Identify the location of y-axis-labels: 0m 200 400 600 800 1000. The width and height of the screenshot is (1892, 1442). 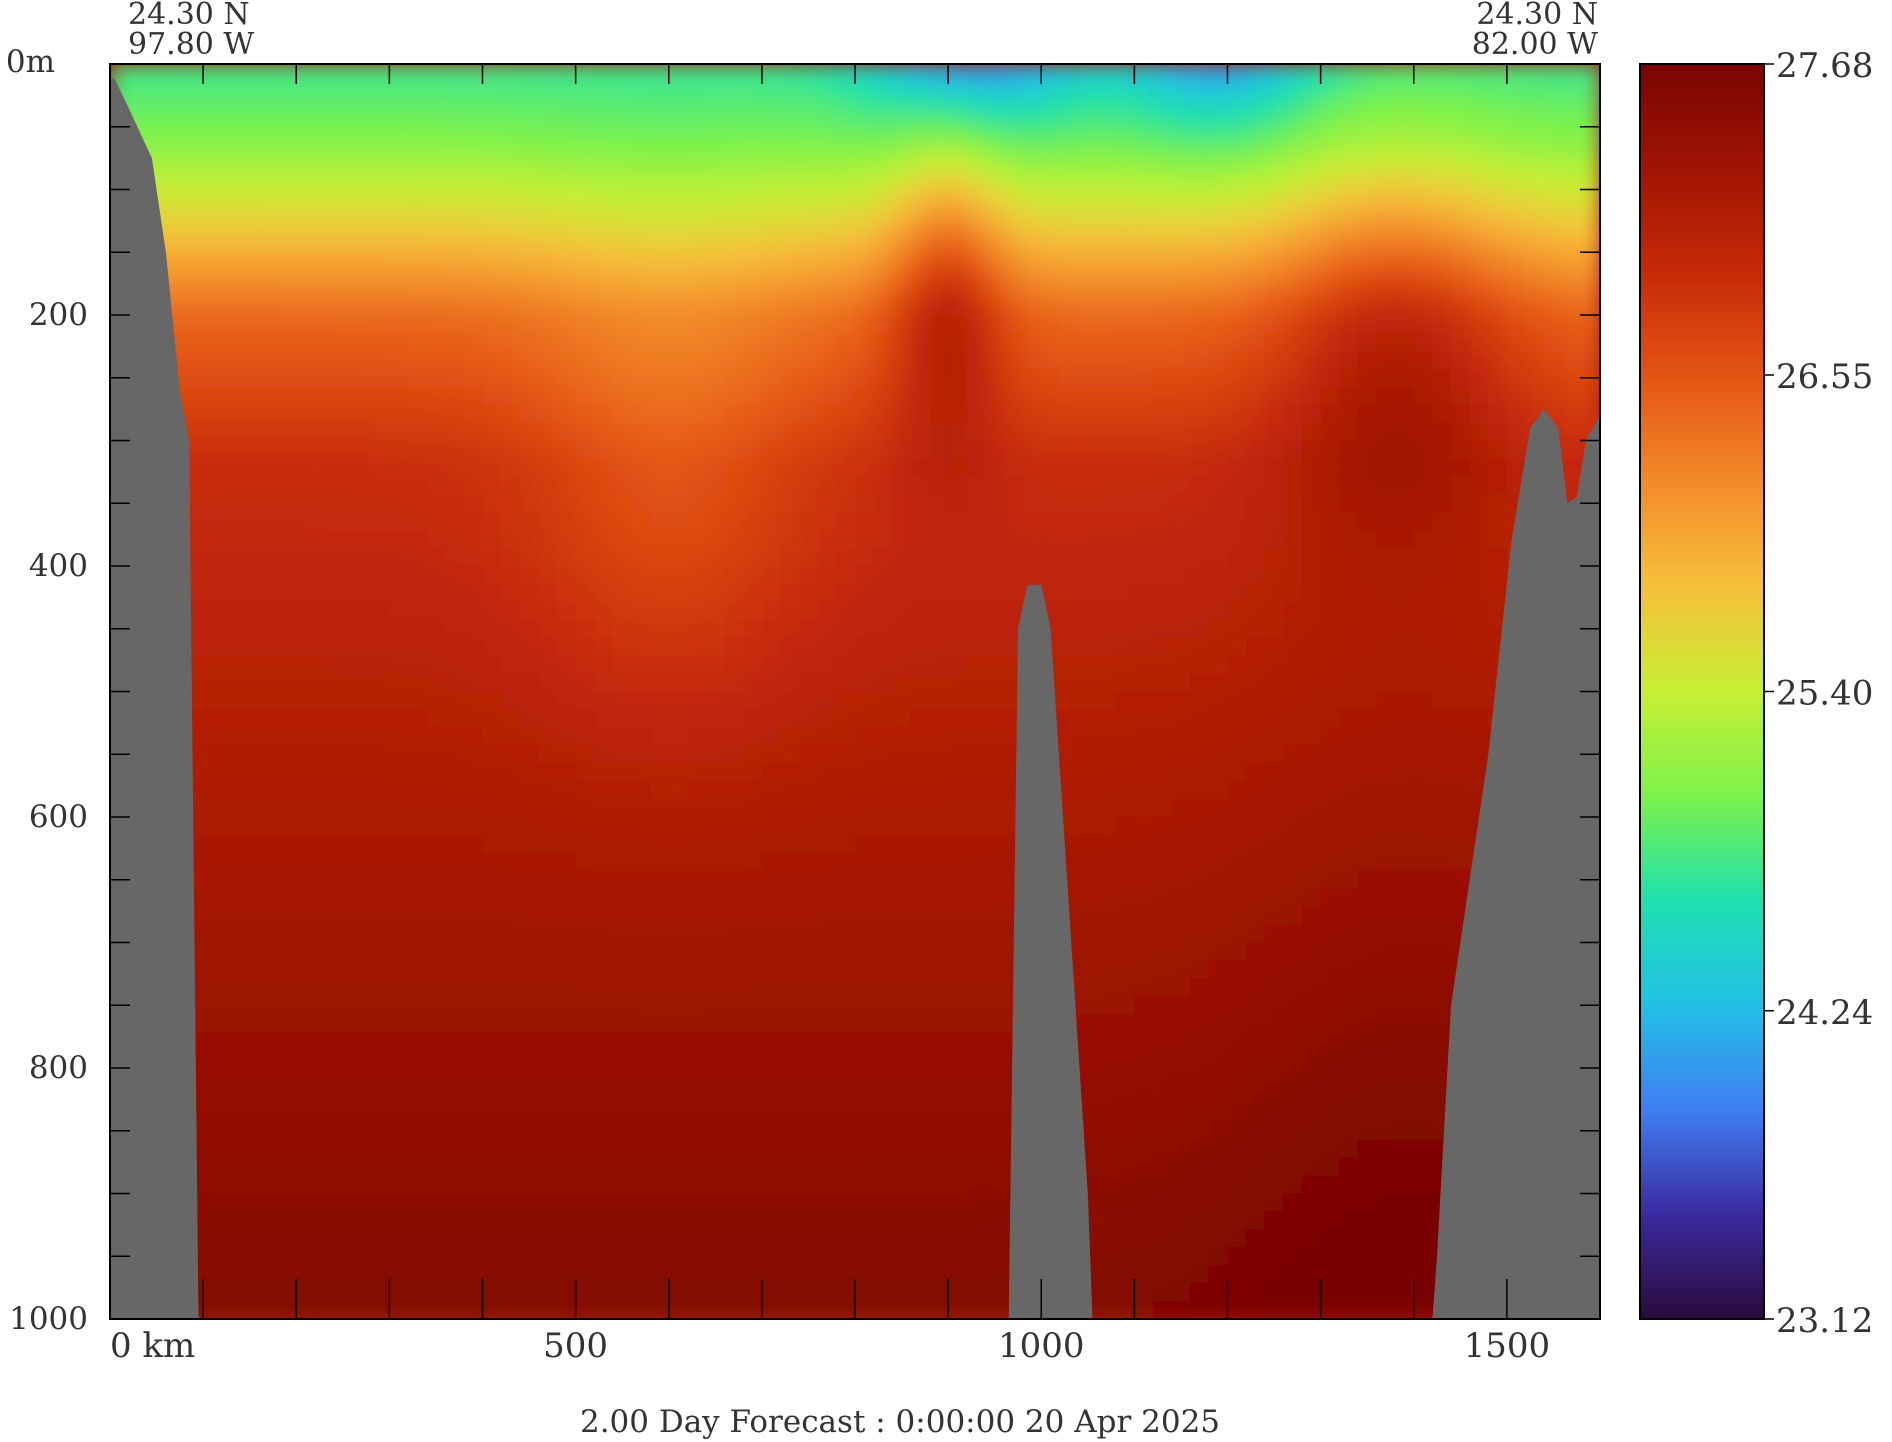
(47, 690).